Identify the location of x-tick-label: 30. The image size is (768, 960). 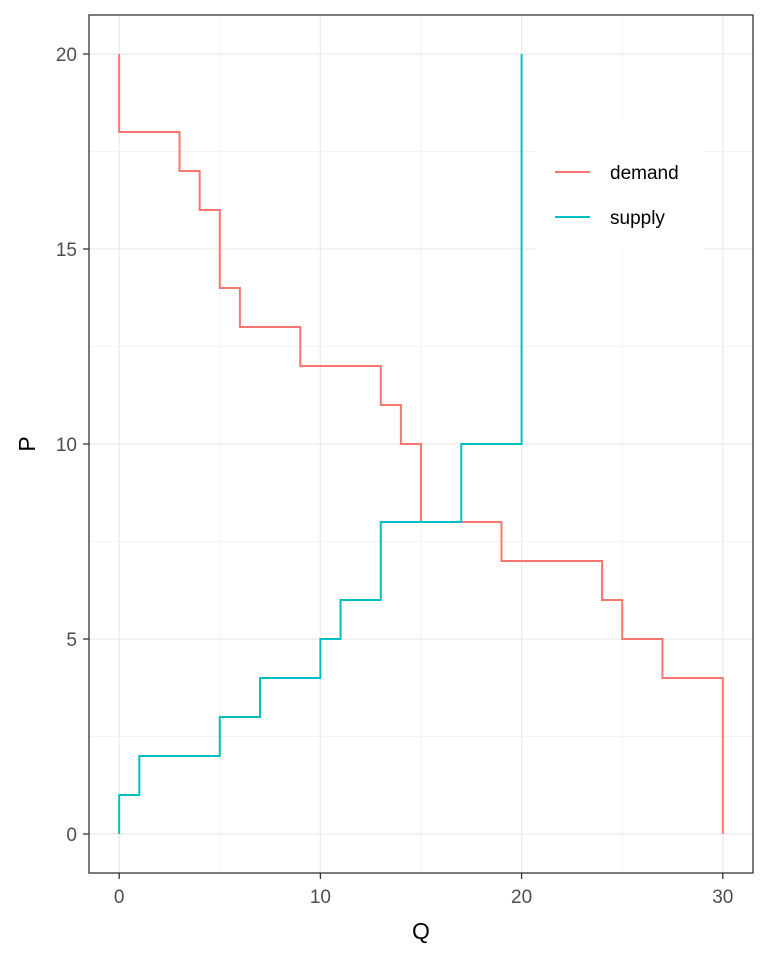
(722, 897).